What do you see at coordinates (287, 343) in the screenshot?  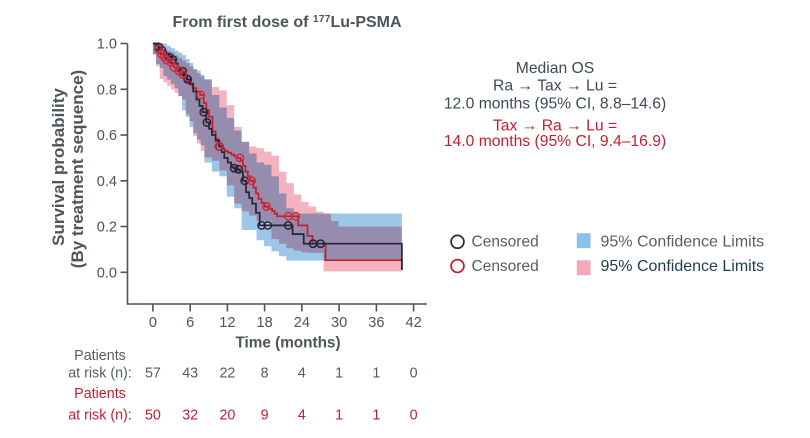 I see `svg-text: Time (months)` at bounding box center [287, 343].